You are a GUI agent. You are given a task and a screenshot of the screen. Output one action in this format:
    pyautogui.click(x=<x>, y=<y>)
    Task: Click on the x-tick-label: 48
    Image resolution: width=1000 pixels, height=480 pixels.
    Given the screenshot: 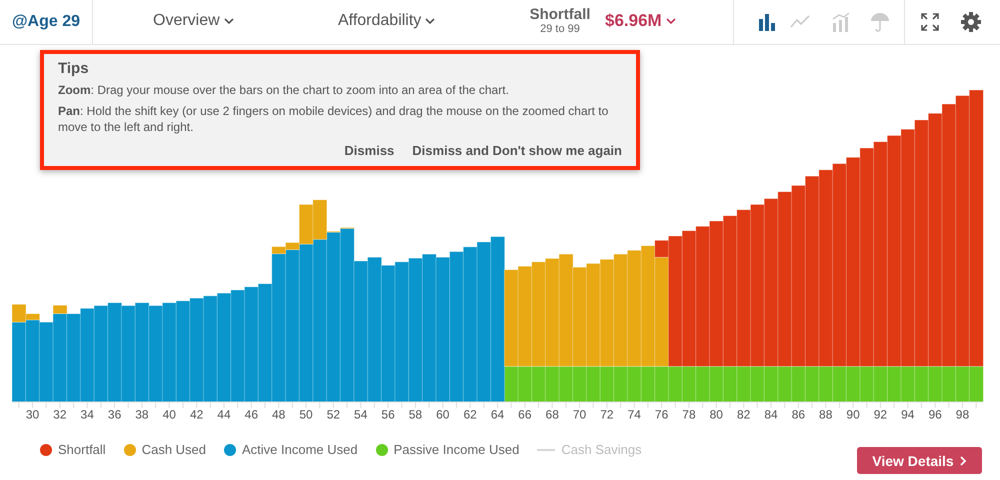 What is the action you would take?
    pyautogui.click(x=279, y=415)
    